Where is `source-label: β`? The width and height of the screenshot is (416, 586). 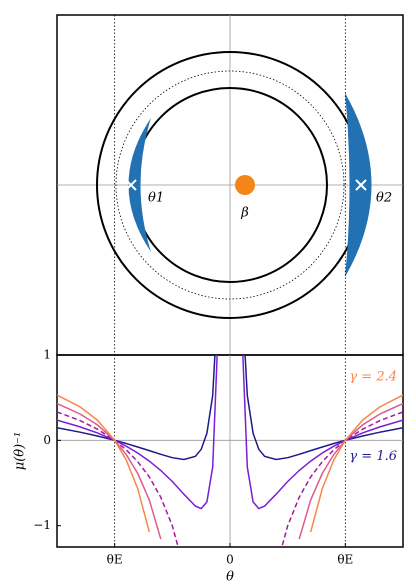 source-label: β is located at coordinates (244, 213).